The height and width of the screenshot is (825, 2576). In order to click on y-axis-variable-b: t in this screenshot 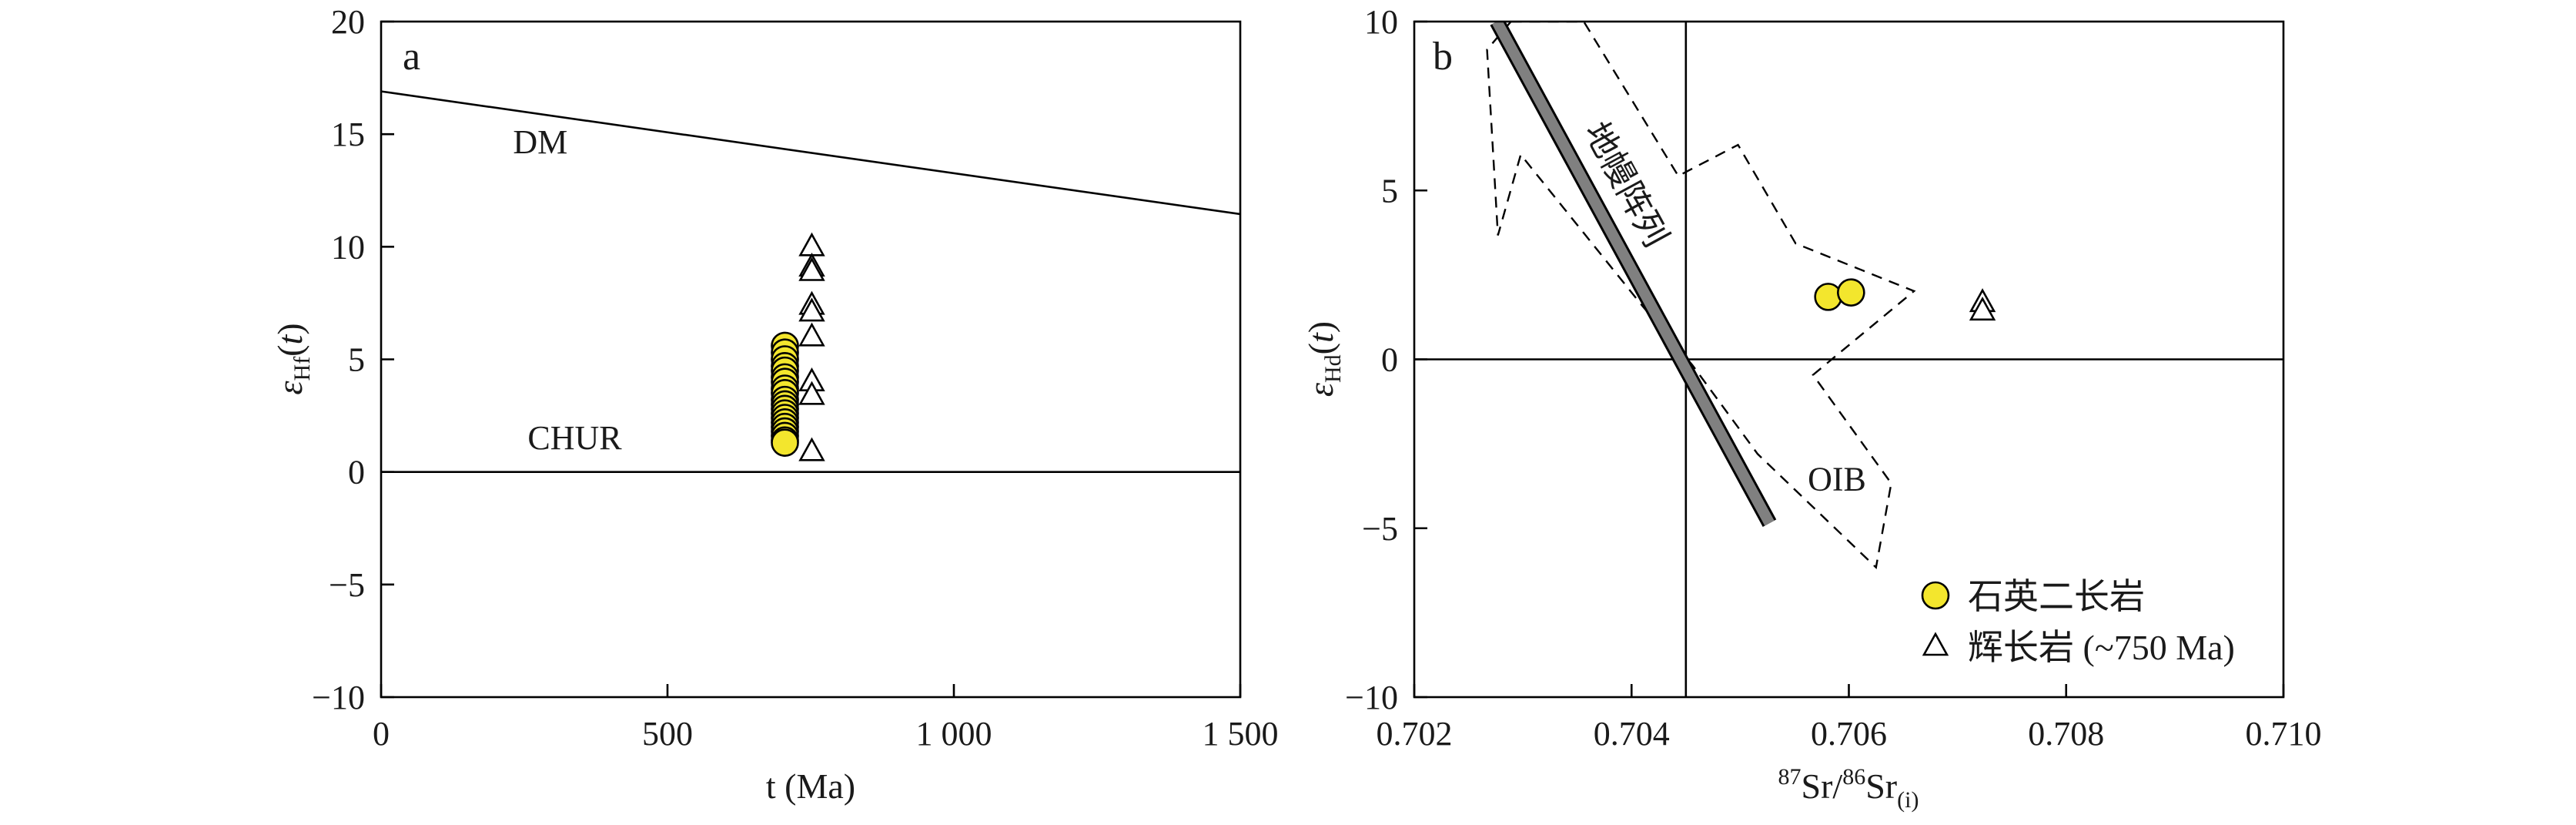, I will do `click(1321, 337)`.